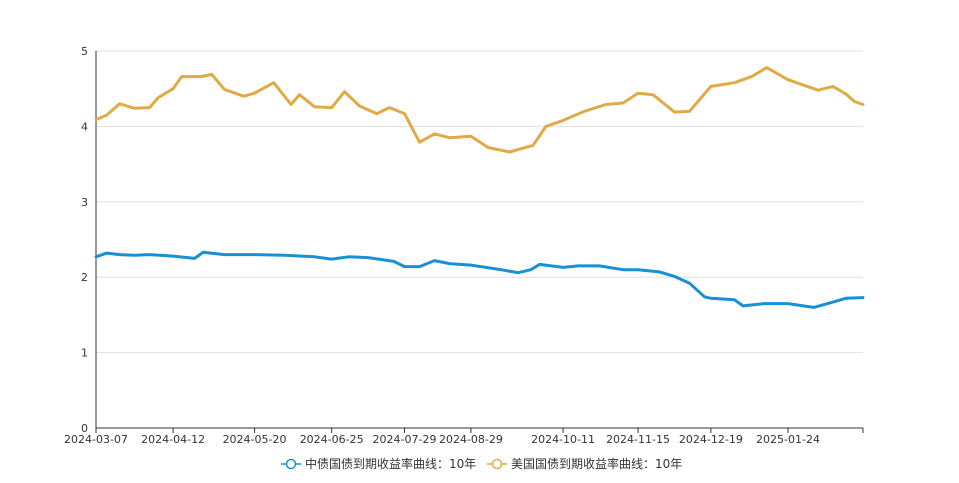 This screenshot has height=483, width=959. What do you see at coordinates (638, 439) in the screenshot?
I see `x-tick-label: 2024-11-15` at bounding box center [638, 439].